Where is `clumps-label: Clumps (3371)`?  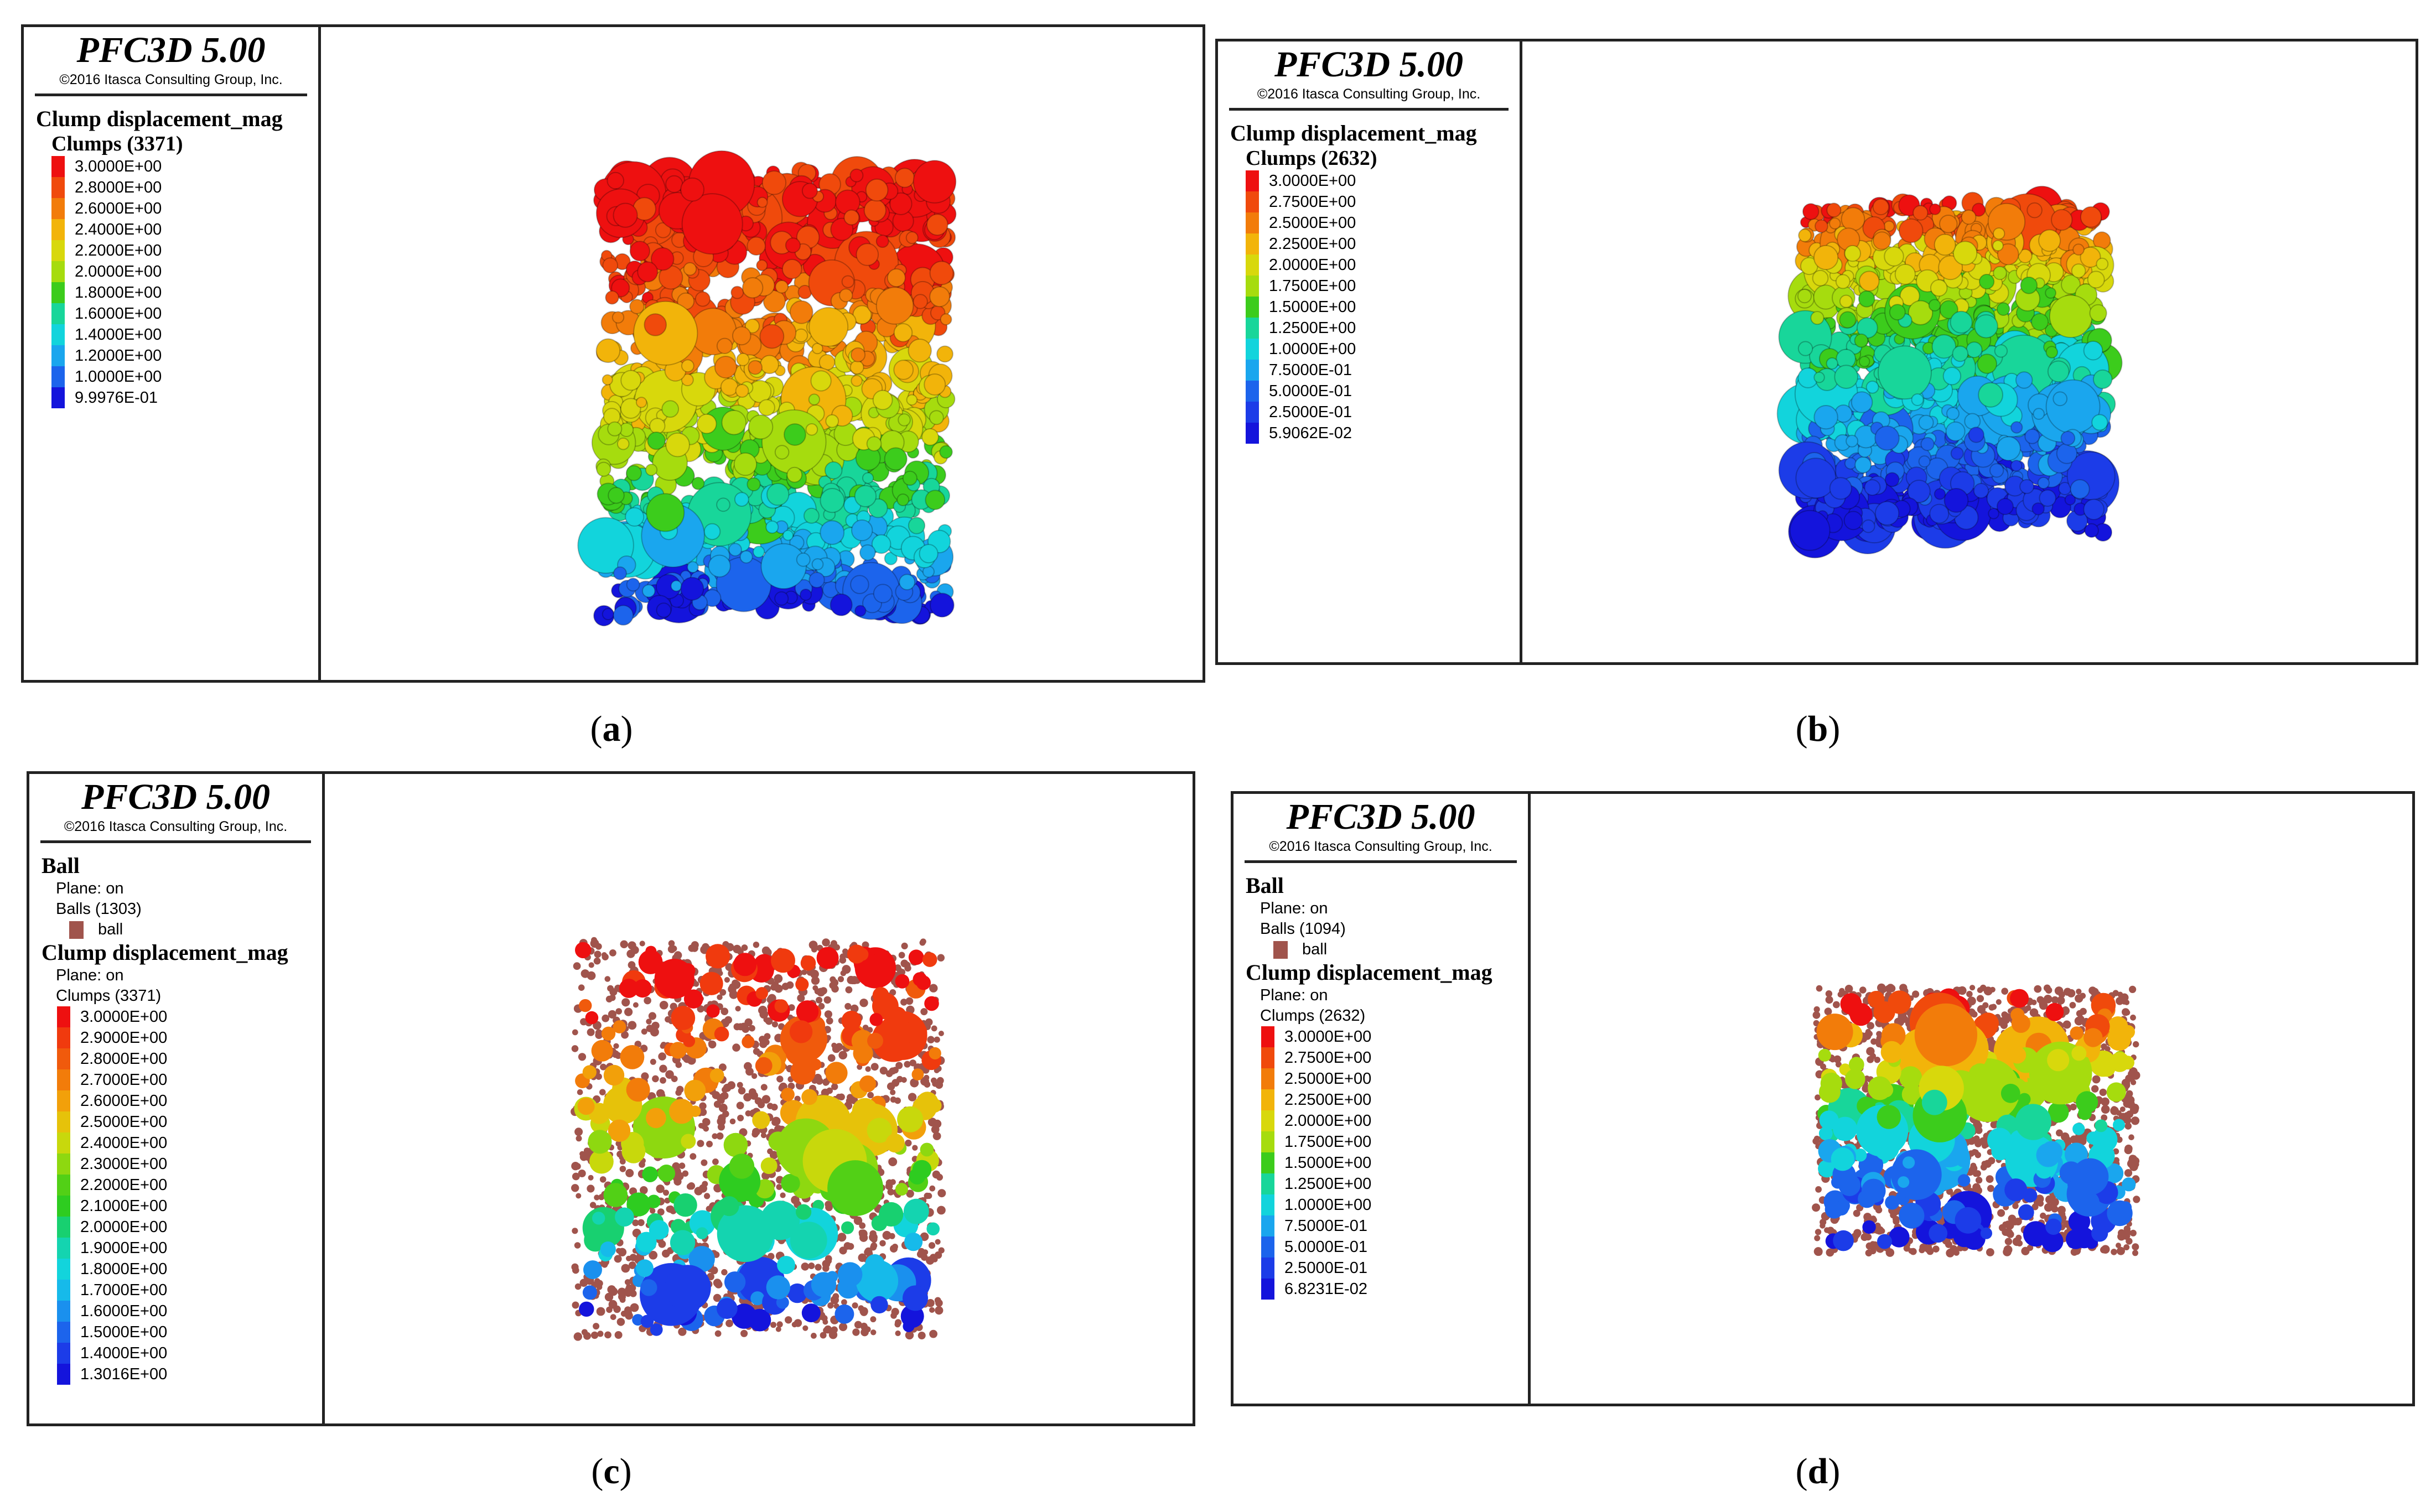
clumps-label: Clumps (3371) is located at coordinates (109, 996).